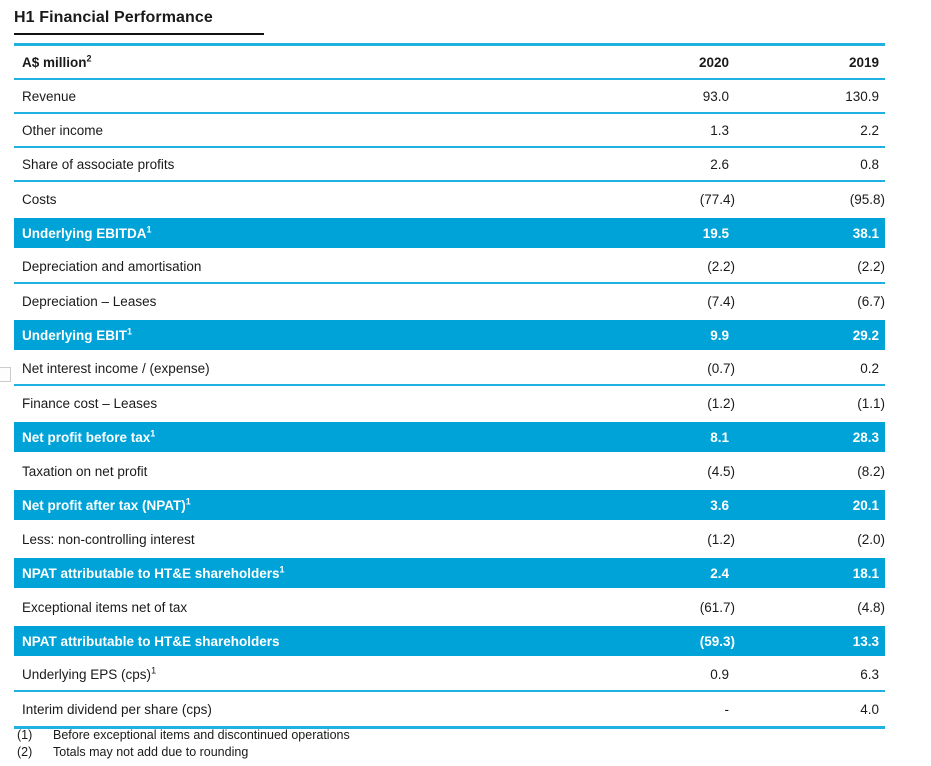  Describe the element at coordinates (449, 165) in the screenshot. I see `table-row: Share of associate profits 2.6 0.8` at that location.